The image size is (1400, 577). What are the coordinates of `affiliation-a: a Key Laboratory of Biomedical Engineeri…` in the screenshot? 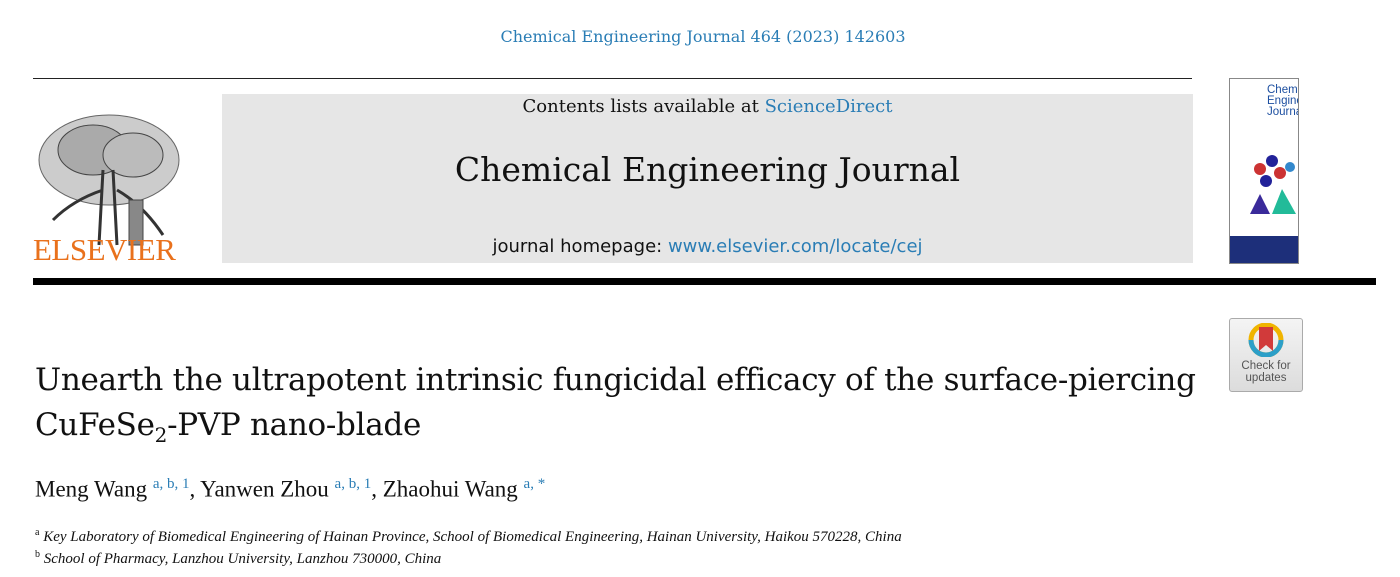 It's located at (468, 536).